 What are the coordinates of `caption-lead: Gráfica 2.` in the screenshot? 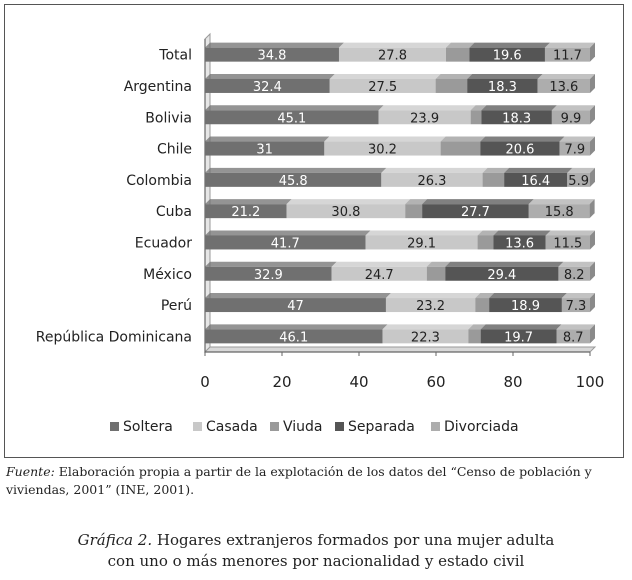 It's located at (115, 540).